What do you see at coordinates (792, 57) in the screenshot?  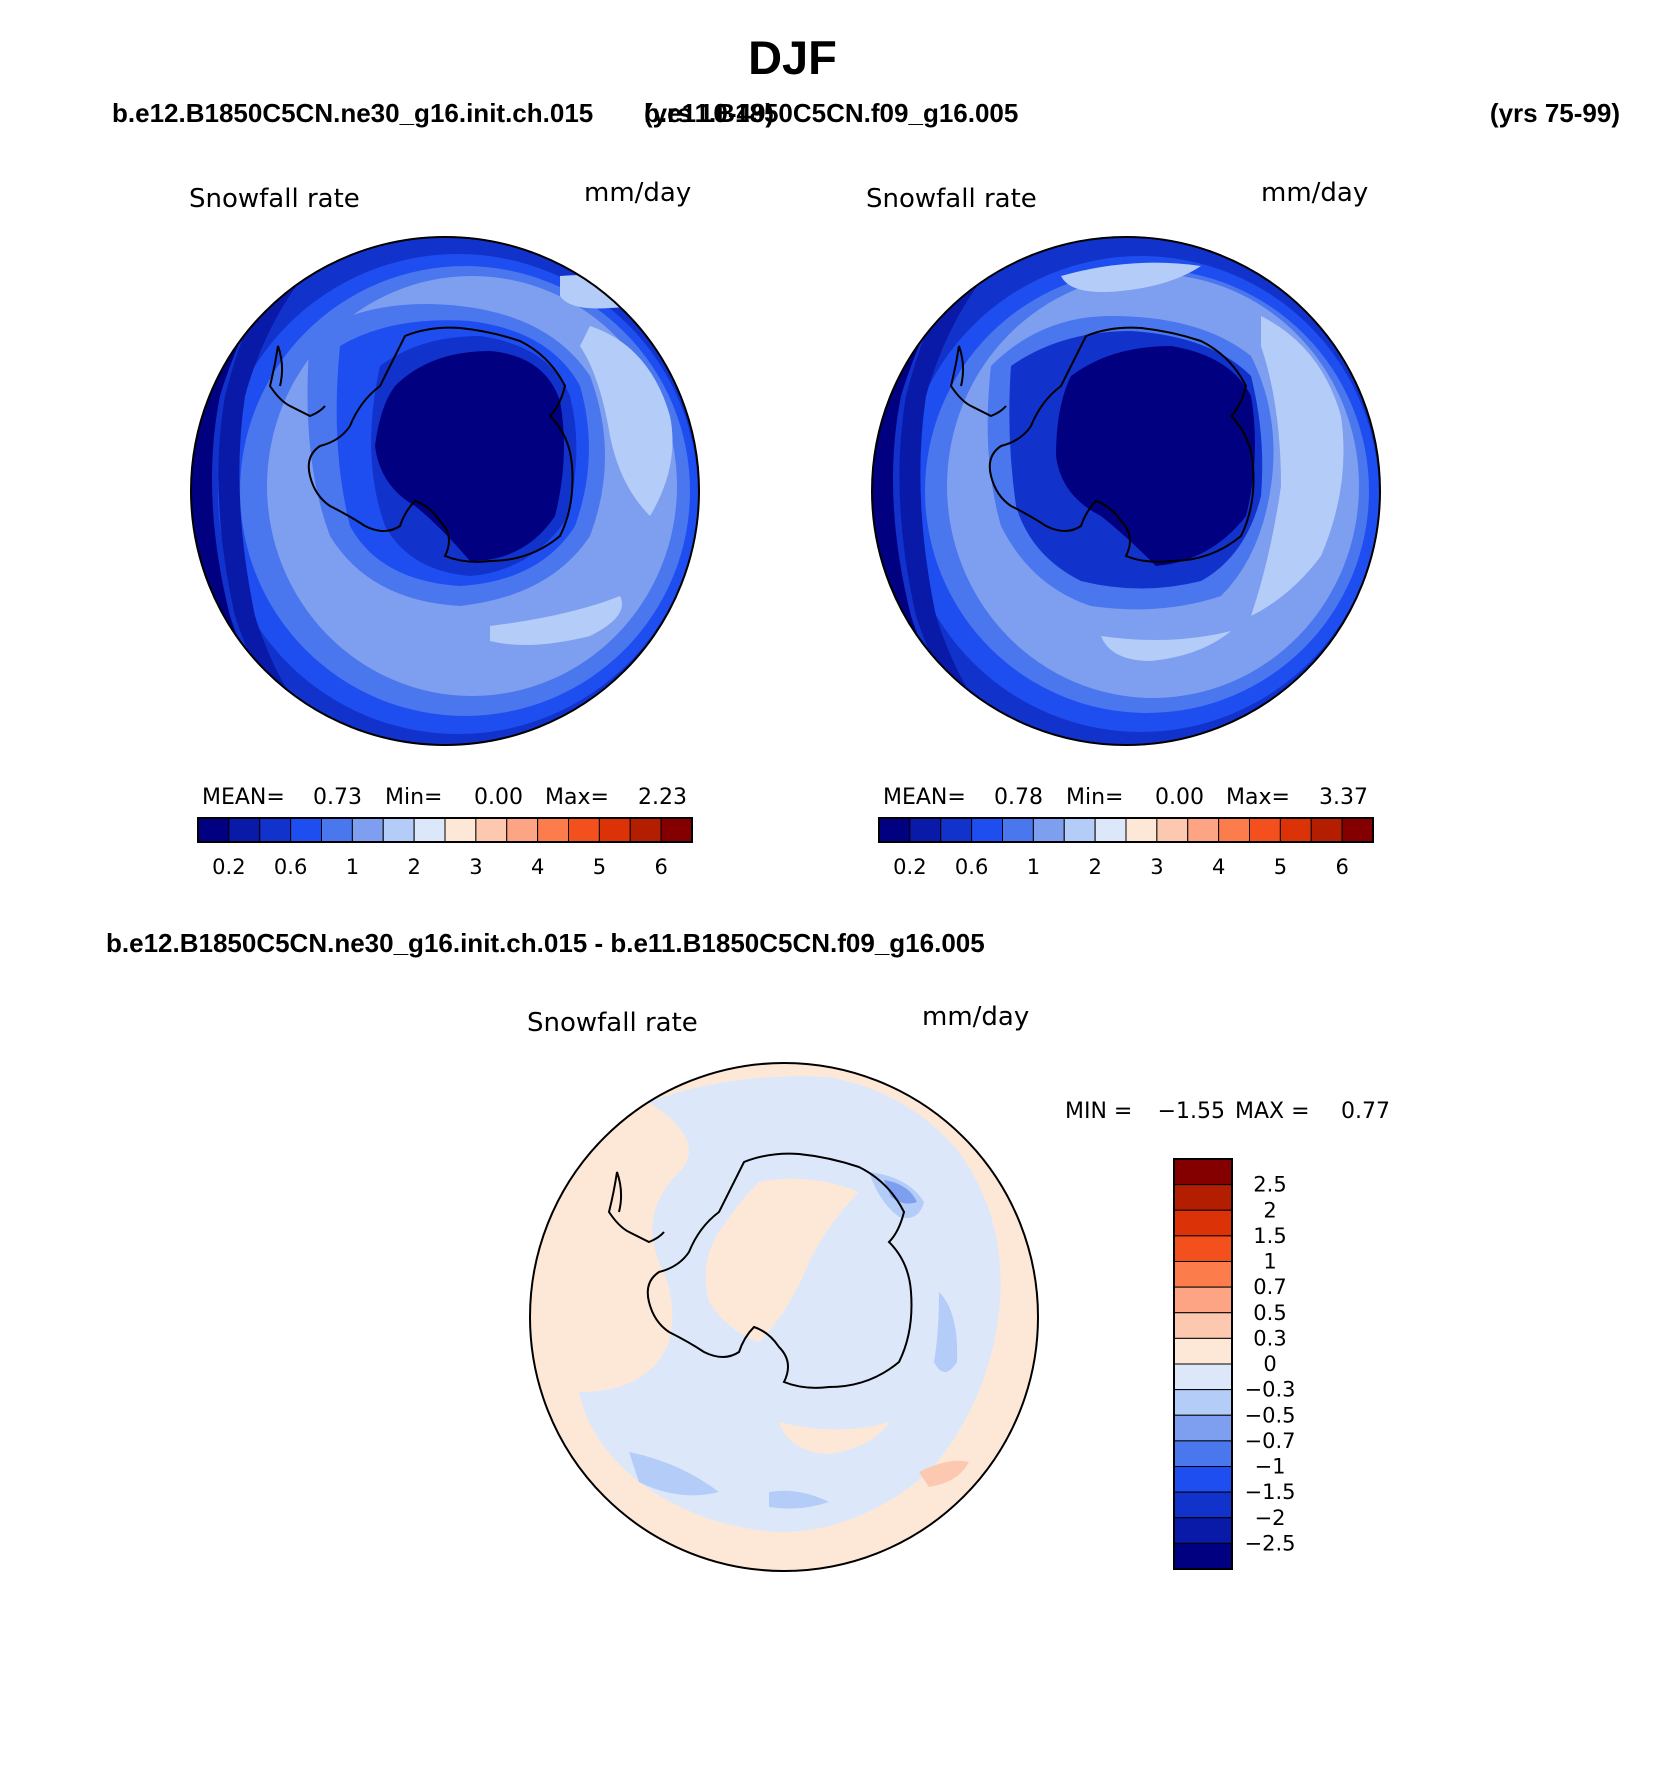 I see `page-title: DJF` at bounding box center [792, 57].